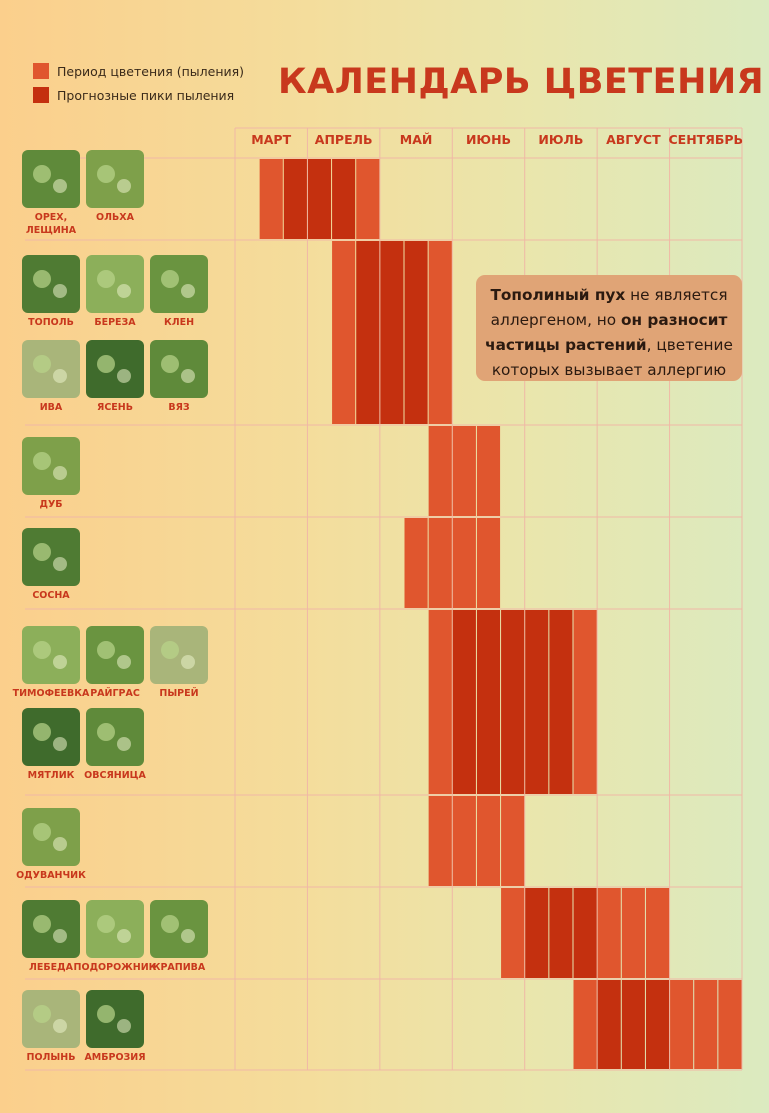  What do you see at coordinates (558, 295) in the screenshot?
I see `note-bold-1: Тополиный пух` at bounding box center [558, 295].